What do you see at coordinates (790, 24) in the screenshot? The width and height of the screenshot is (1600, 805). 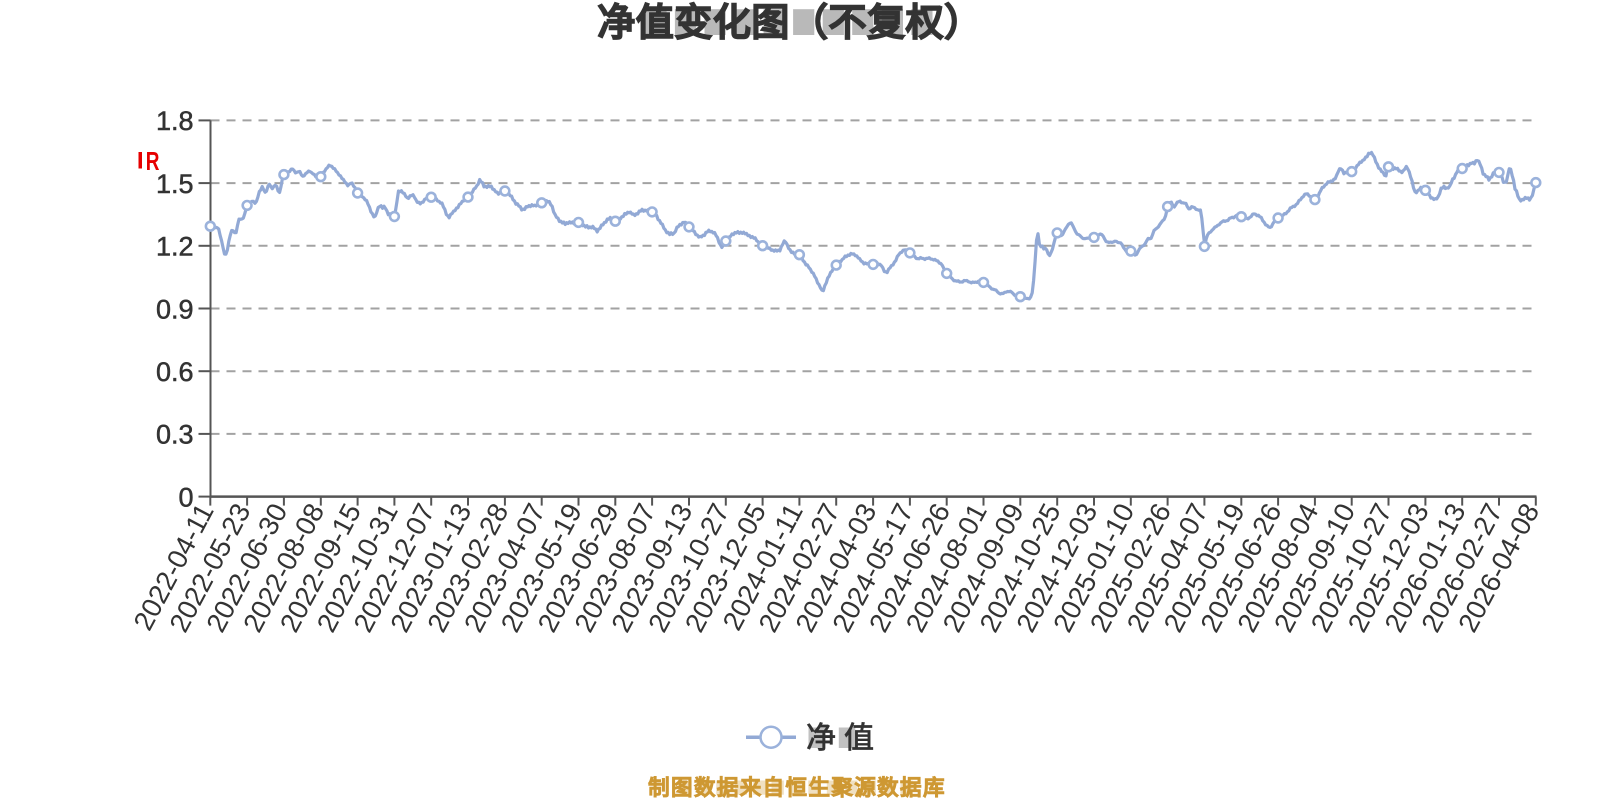 I see `svg-text: 净值变化图（不复权）` at bounding box center [790, 24].